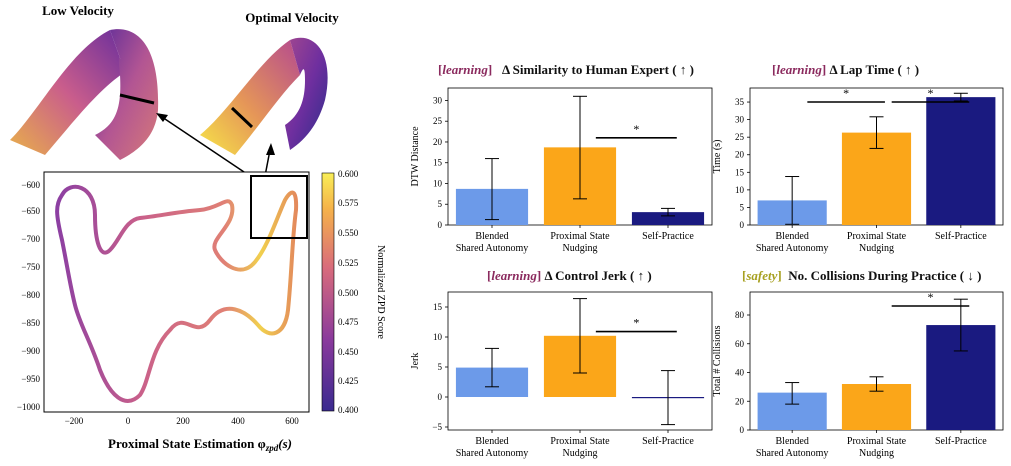  I want to click on map-xlabel-tail: (s), so click(285, 443).